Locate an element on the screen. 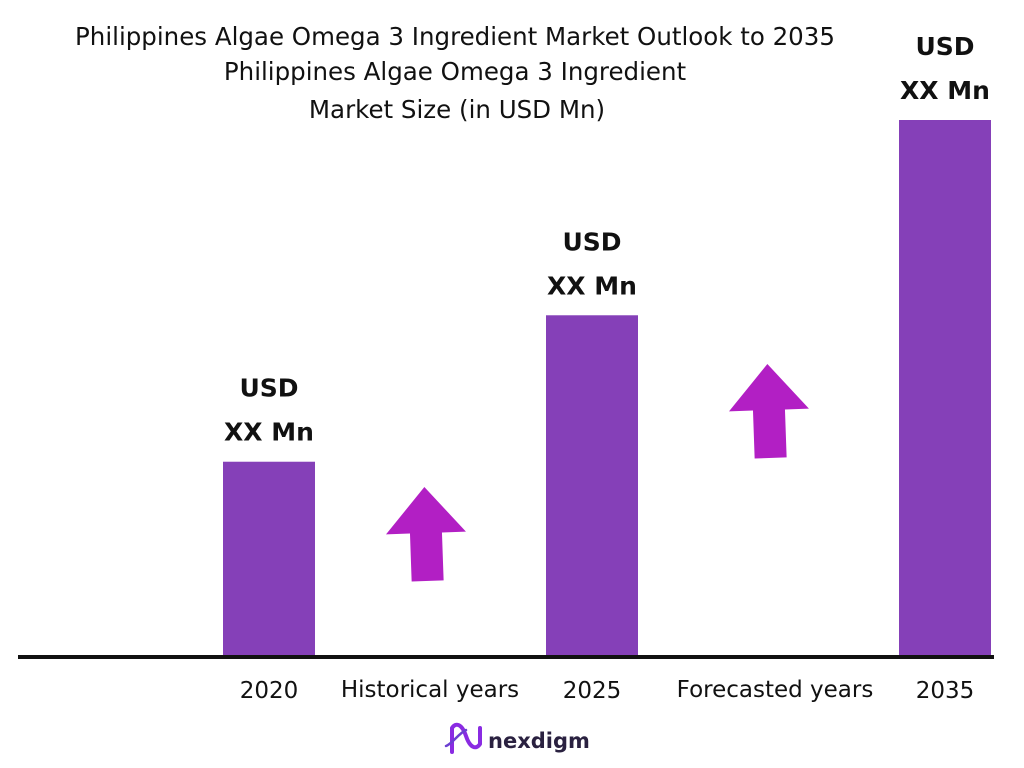  growth-arrows-layer is located at coordinates (597, 473).